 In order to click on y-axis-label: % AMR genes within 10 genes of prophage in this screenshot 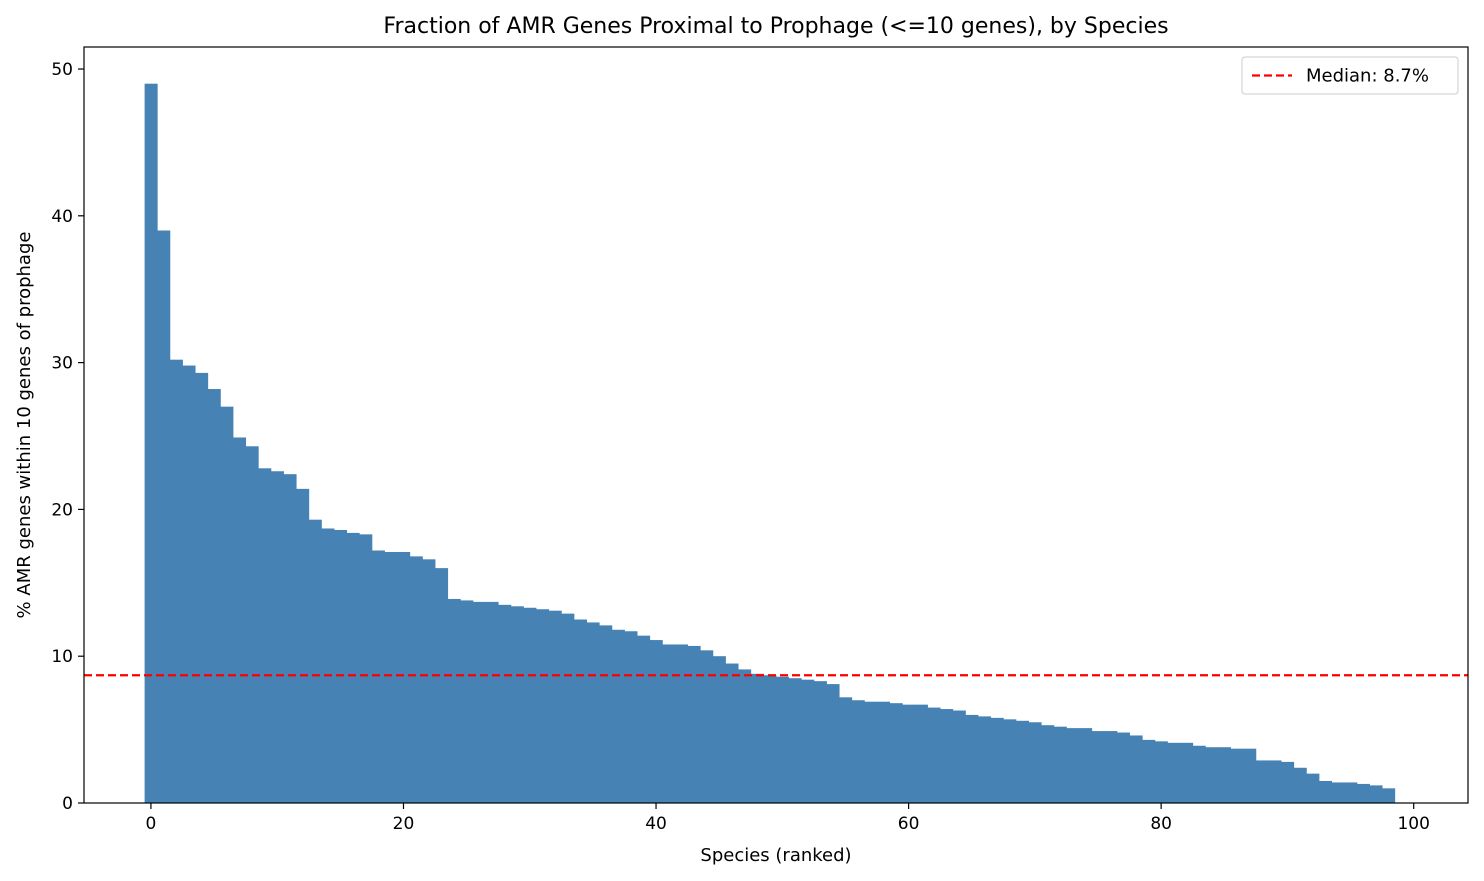, I will do `click(24, 425)`.